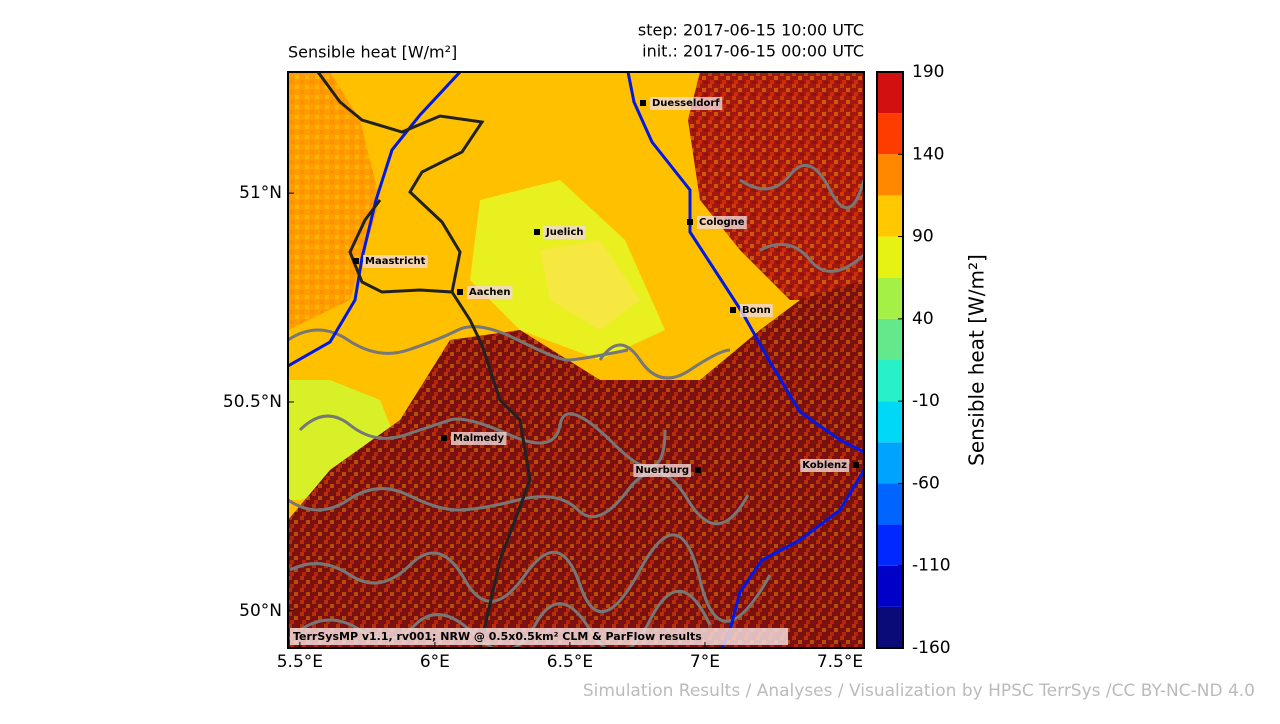  I want to click on city-label: Malmedy, so click(478, 438).